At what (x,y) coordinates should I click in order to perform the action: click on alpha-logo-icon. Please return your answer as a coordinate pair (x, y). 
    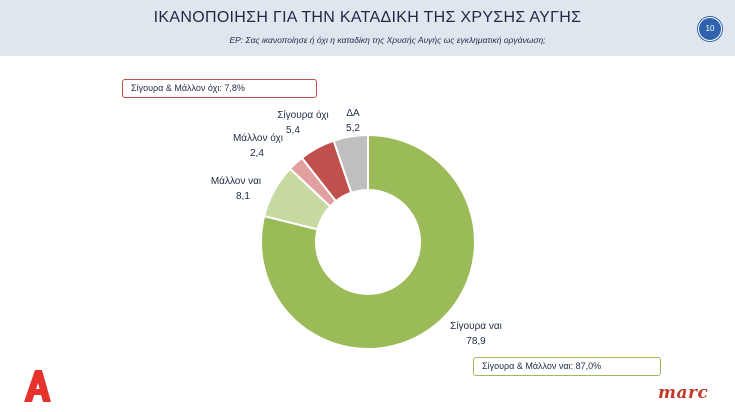
    Looking at the image, I should click on (37, 386).